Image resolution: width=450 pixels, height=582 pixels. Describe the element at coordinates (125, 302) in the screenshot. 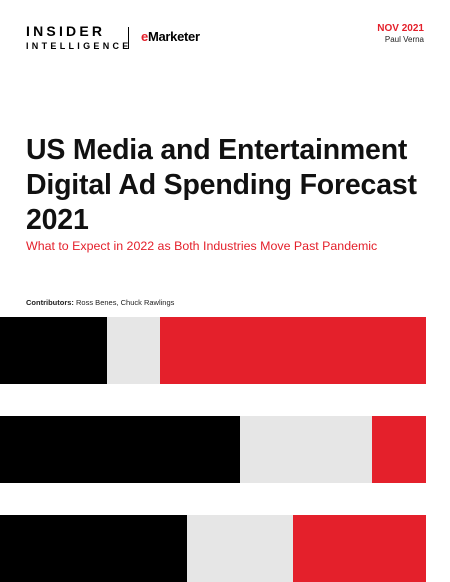

I see `contributors-names: Ross Benes, Chuck Rawlings` at that location.